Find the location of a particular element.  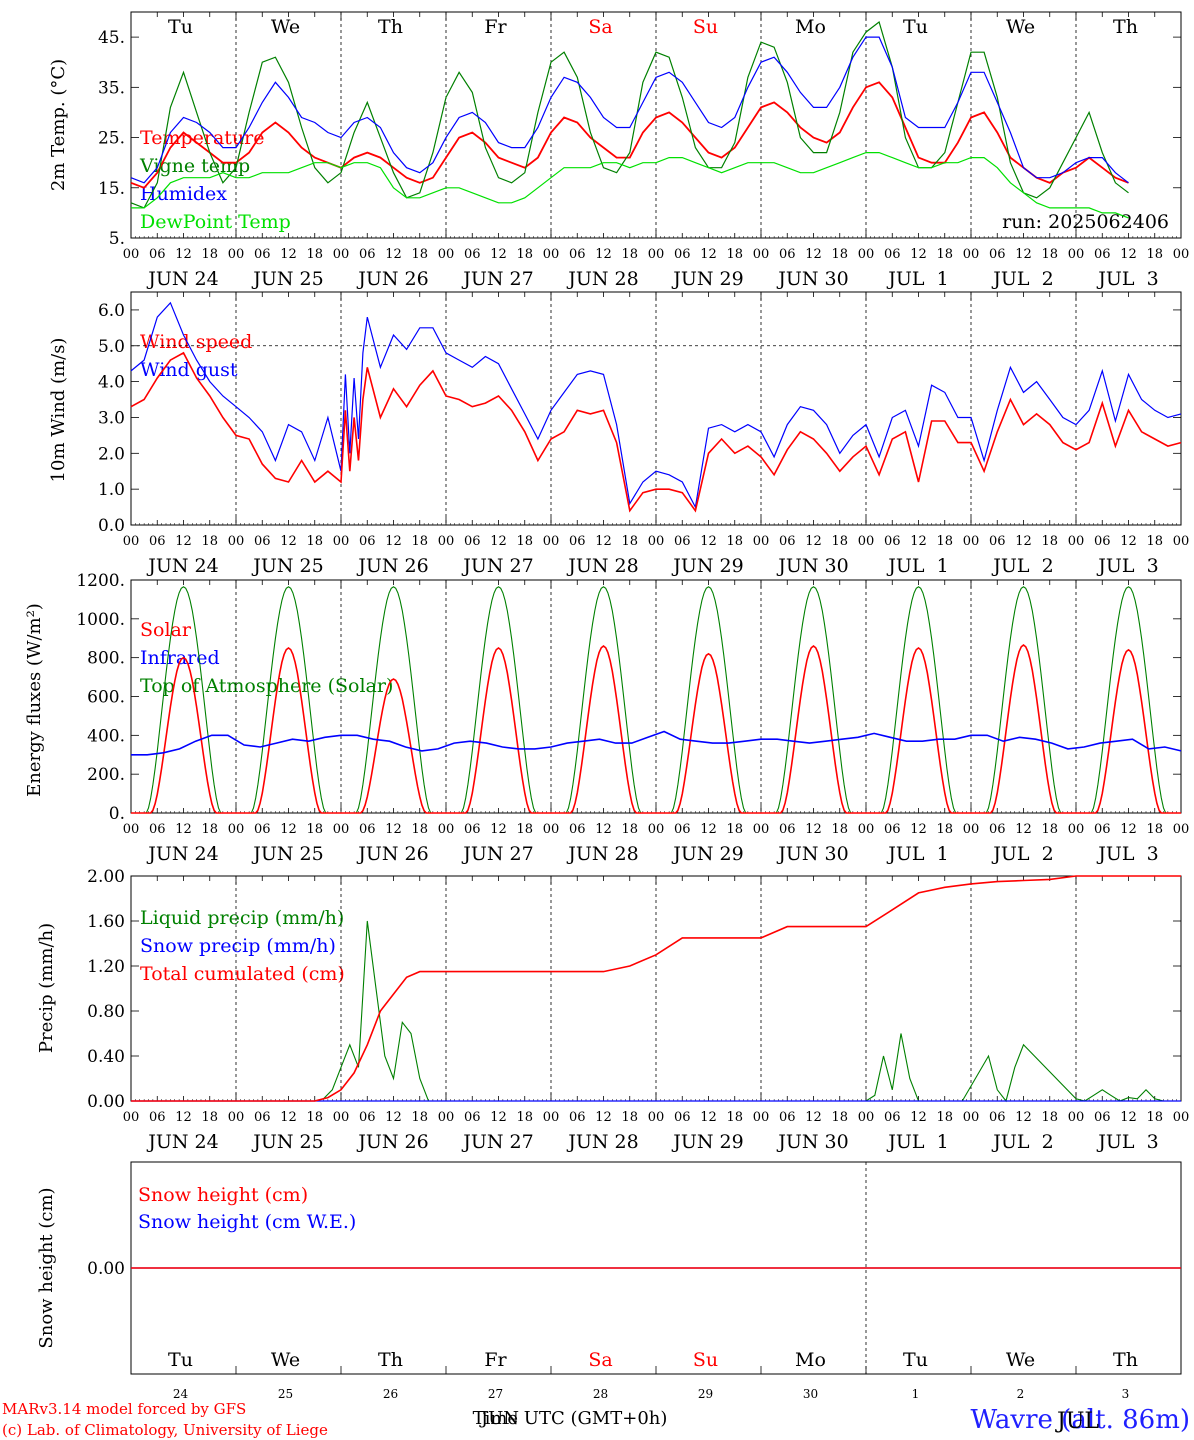

legend-vigne-temp: Vigne temp is located at coordinates (194, 166).